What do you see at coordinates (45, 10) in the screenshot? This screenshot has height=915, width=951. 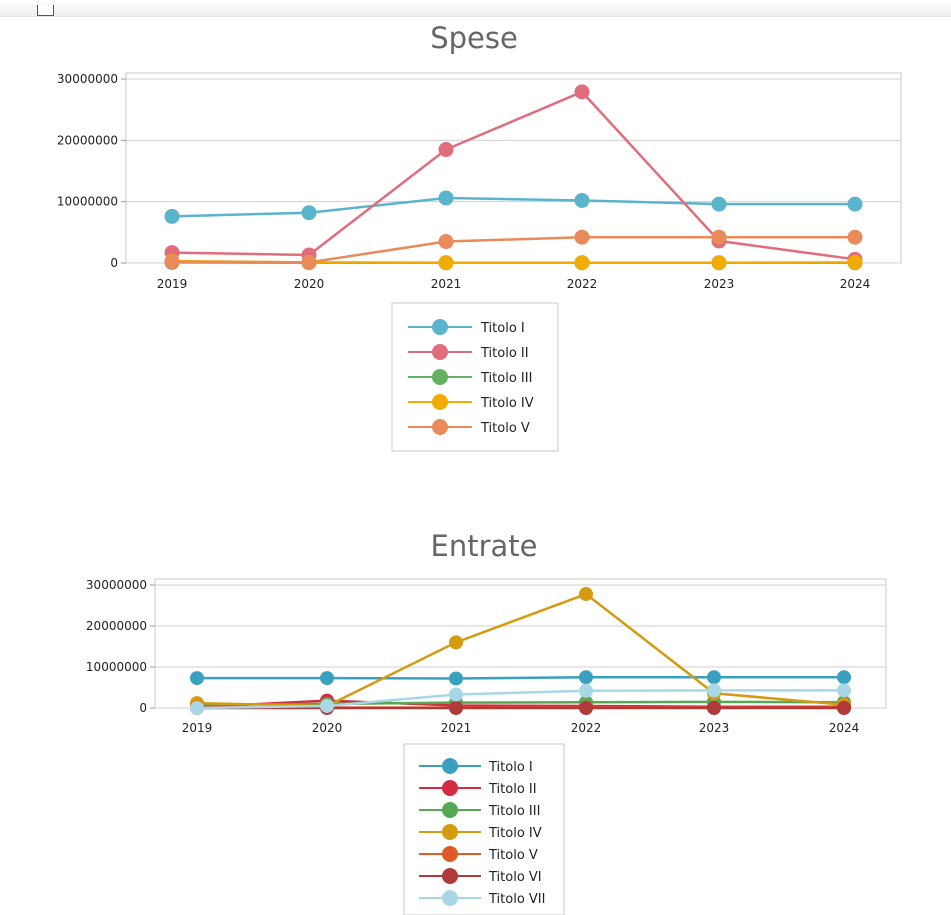 I see `top-checkbox` at bounding box center [45, 10].